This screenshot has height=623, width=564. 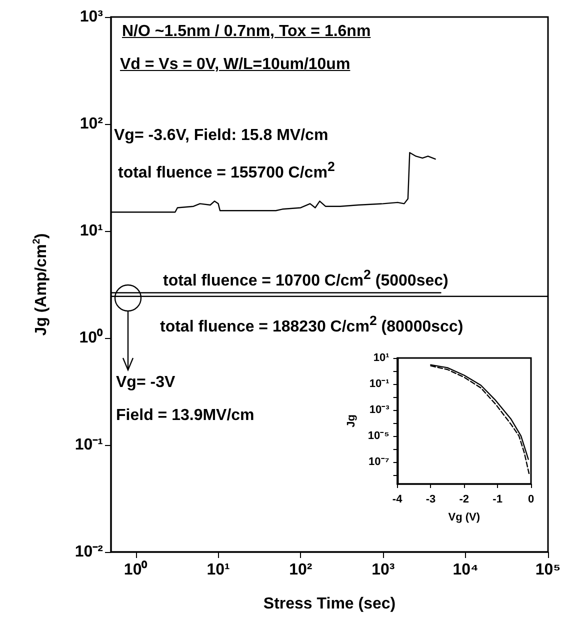 I want to click on x-tick-label: 10⁴, so click(x=465, y=570).